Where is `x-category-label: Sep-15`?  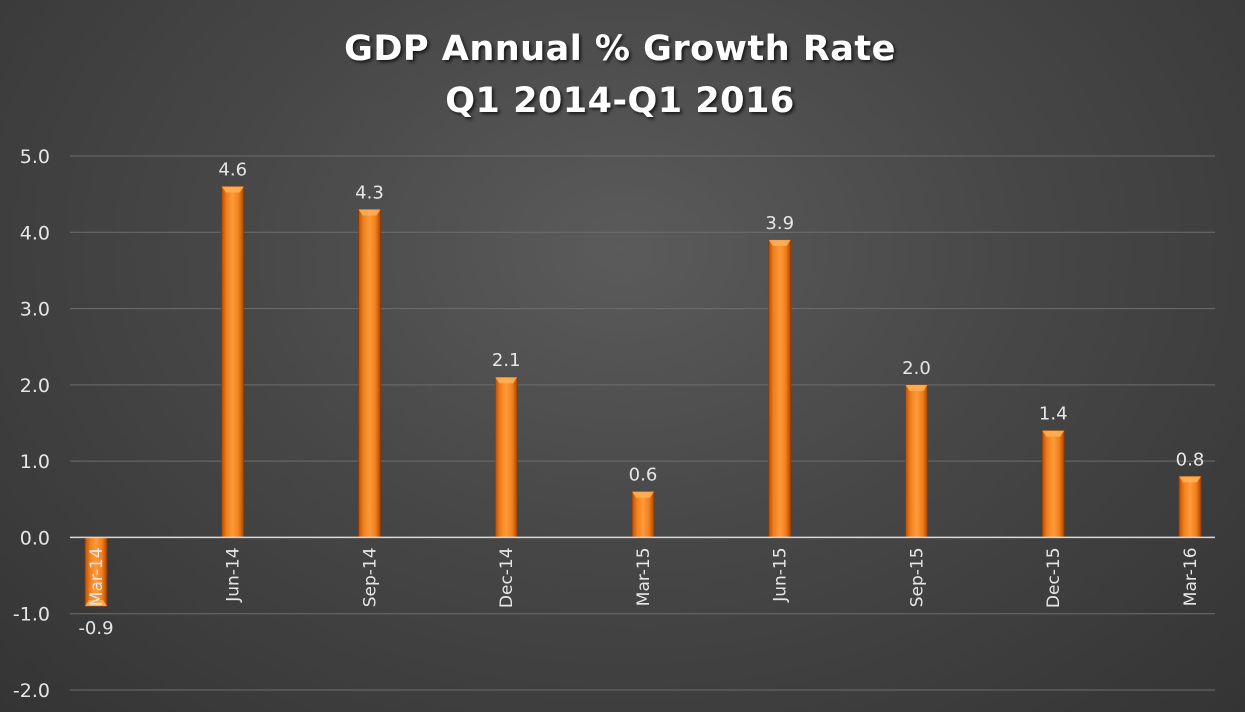
x-category-label: Sep-15 is located at coordinates (918, 577).